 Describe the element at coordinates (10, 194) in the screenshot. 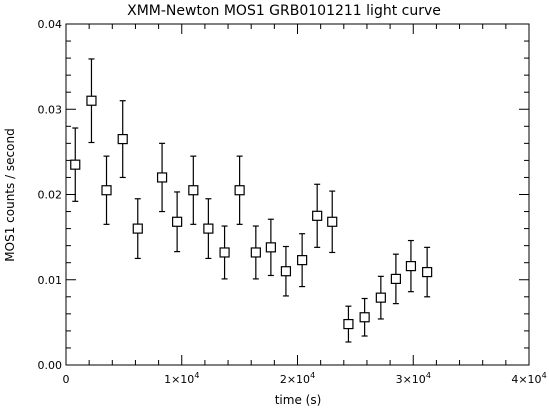

I see `y-axis-label: MOS1 counts / second` at that location.